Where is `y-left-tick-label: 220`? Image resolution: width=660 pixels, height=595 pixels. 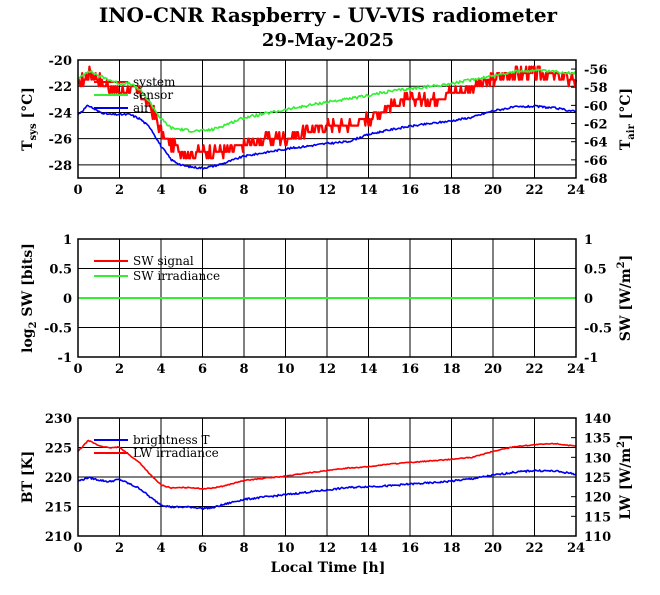
y-left-tick-label: 220 is located at coordinates (58, 478).